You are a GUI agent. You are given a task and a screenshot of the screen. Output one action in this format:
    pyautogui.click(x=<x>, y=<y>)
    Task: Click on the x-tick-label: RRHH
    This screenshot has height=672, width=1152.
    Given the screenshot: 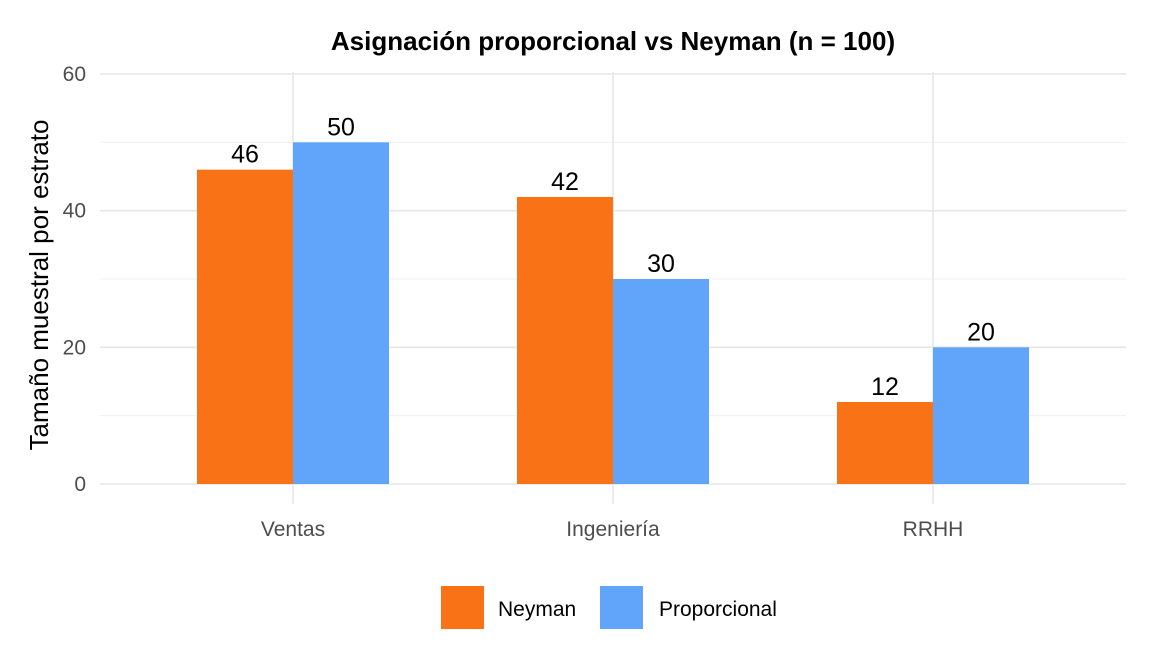 What is the action you would take?
    pyautogui.click(x=933, y=529)
    